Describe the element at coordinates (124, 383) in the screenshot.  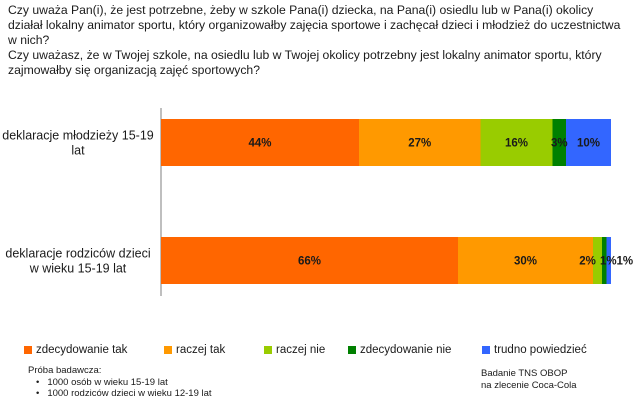
I see `sample-item-youth: 1000 osób w wieku 15-19 lat` at that location.